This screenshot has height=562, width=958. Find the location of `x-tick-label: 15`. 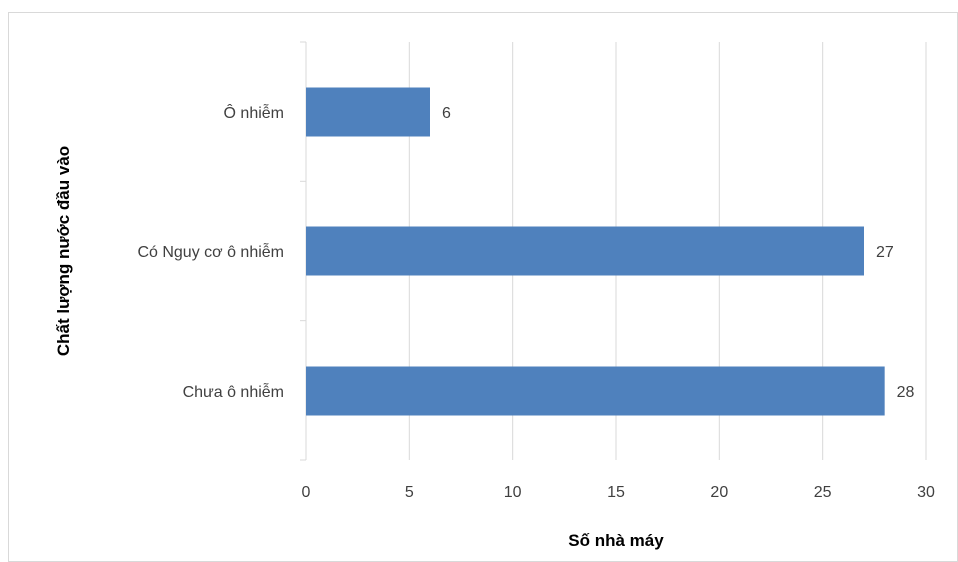

x-tick-label: 15 is located at coordinates (616, 492).